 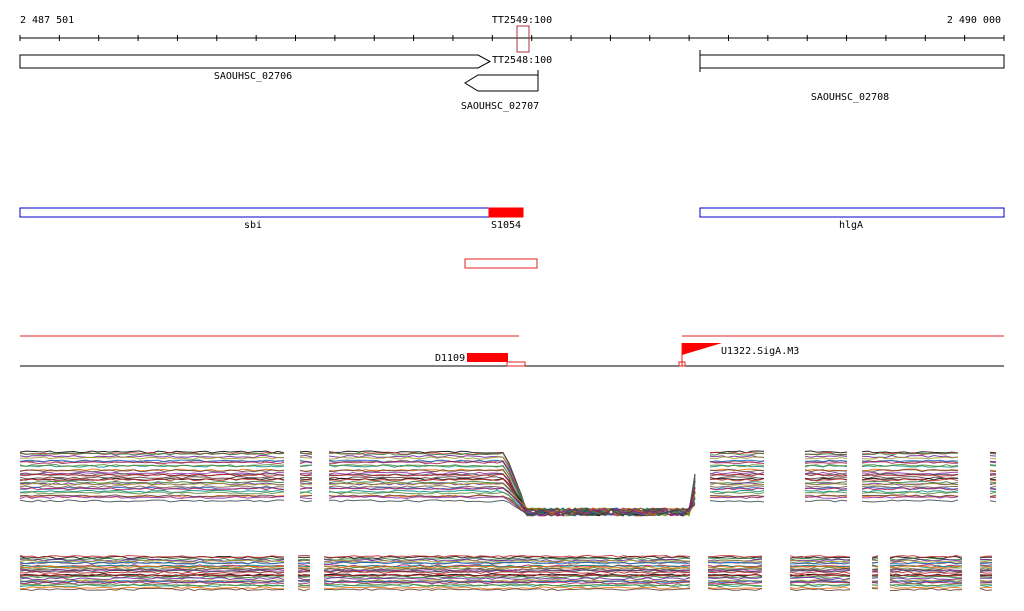 I want to click on coordinate-ruler: 2 487 501 2 490 000, so click(x=512, y=28).